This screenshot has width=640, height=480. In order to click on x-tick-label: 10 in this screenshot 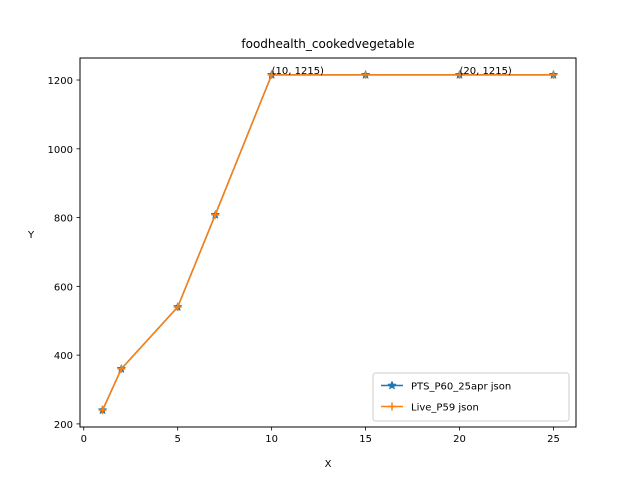, I will do `click(271, 439)`.